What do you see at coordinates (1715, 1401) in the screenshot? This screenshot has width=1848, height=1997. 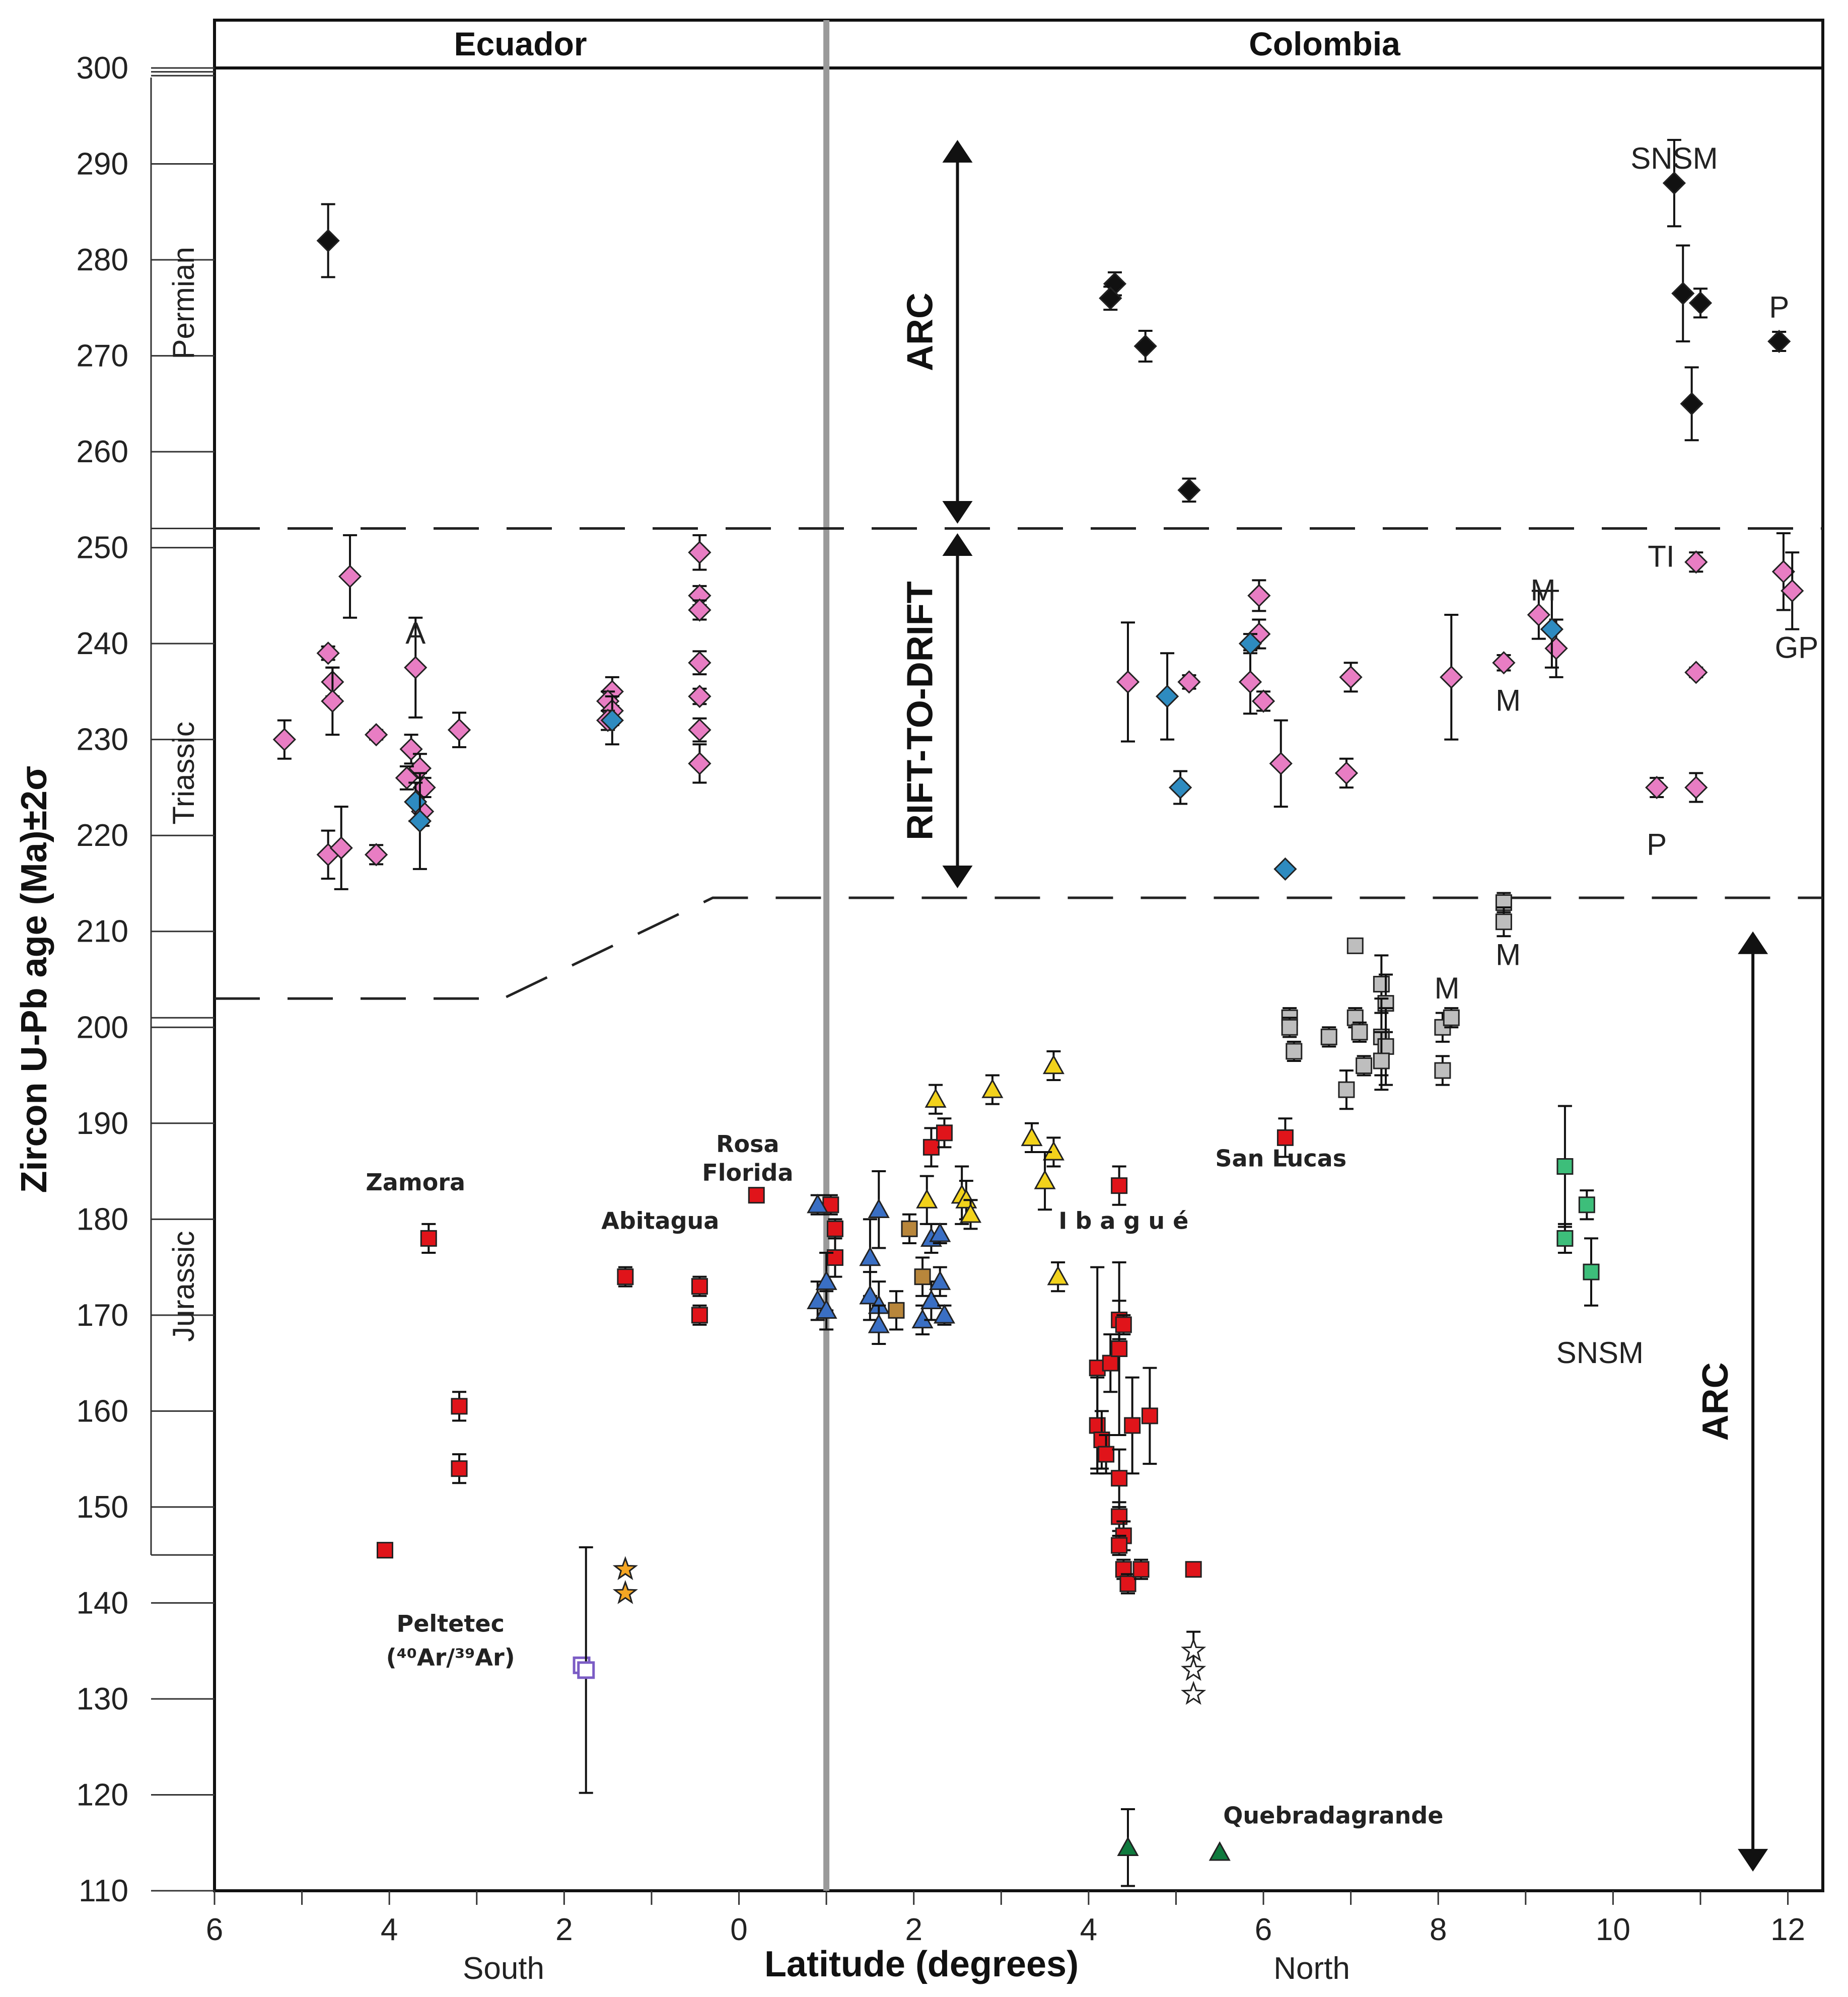 I see `regime-label-2: ARC` at bounding box center [1715, 1401].